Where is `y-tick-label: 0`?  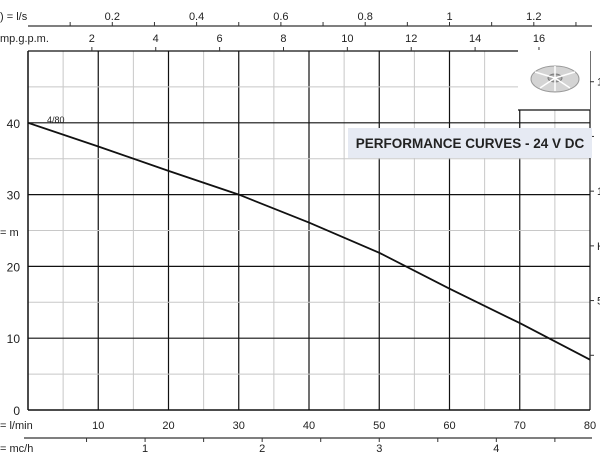
y-tick-label: 0 is located at coordinates (16, 411).